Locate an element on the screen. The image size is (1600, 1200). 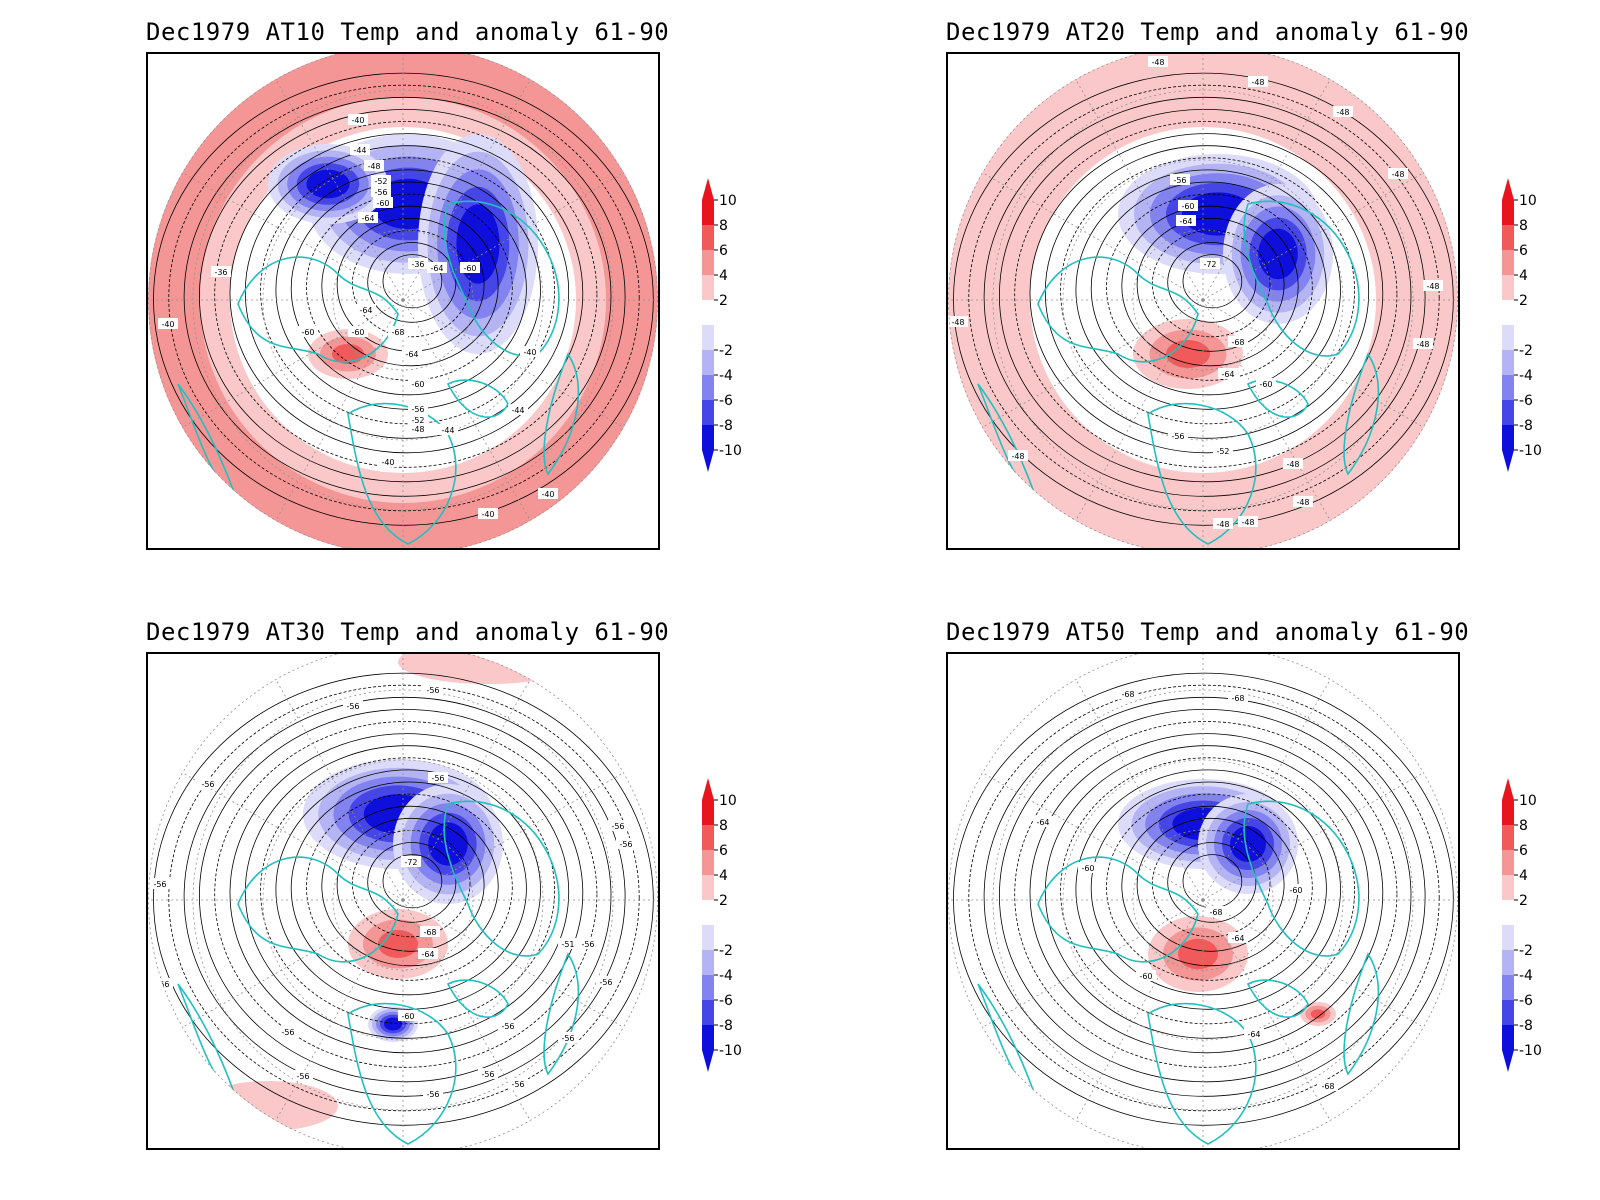
contour-label-text: -64 is located at coordinates (367, 218).